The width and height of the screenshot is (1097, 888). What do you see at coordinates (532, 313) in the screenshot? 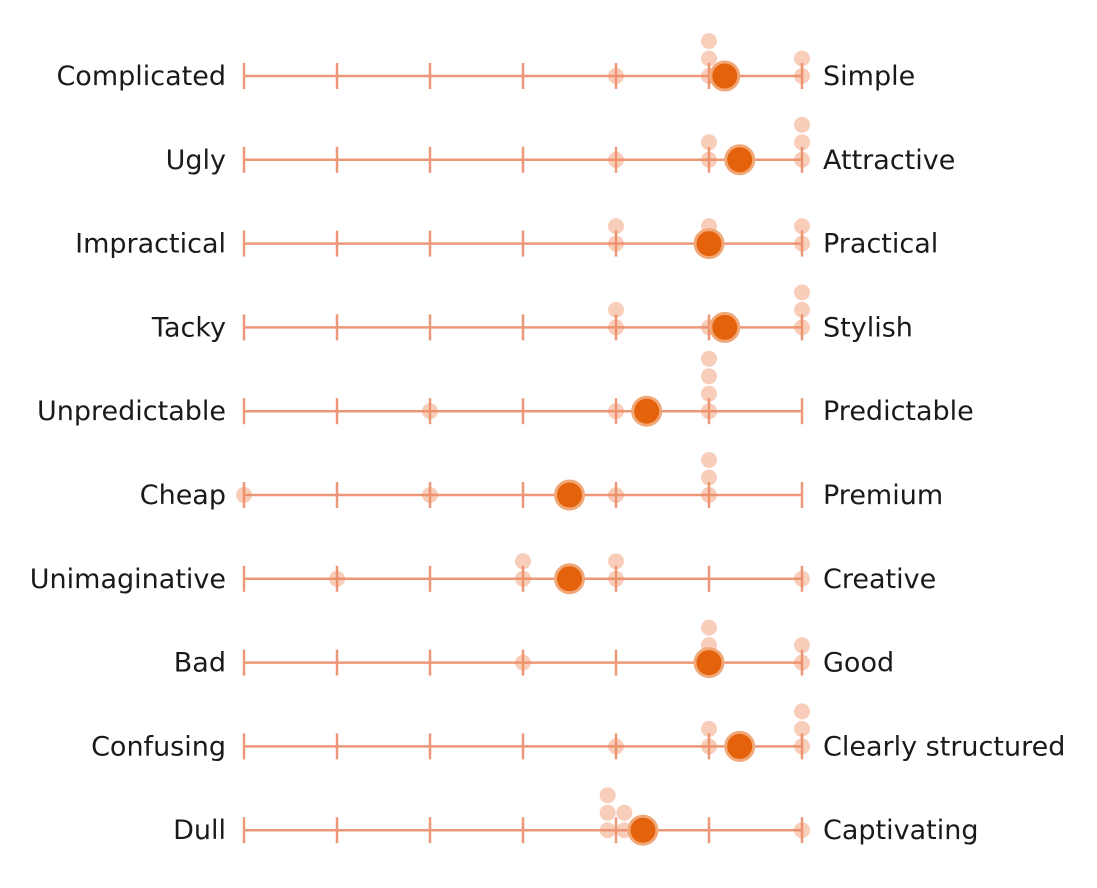
I see `scale-row: Tacky Stylish` at bounding box center [532, 313].